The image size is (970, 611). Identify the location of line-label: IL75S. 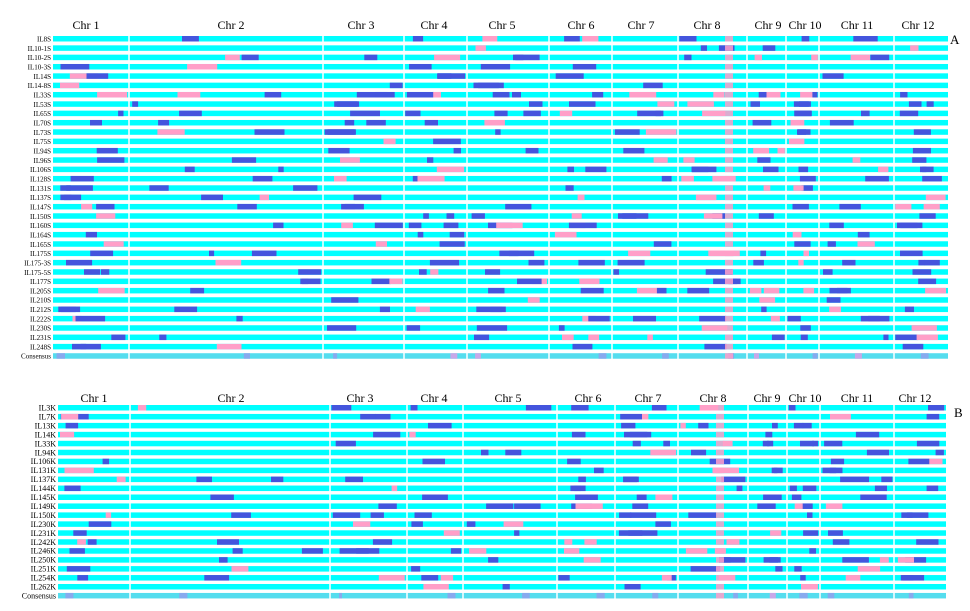
(43, 142).